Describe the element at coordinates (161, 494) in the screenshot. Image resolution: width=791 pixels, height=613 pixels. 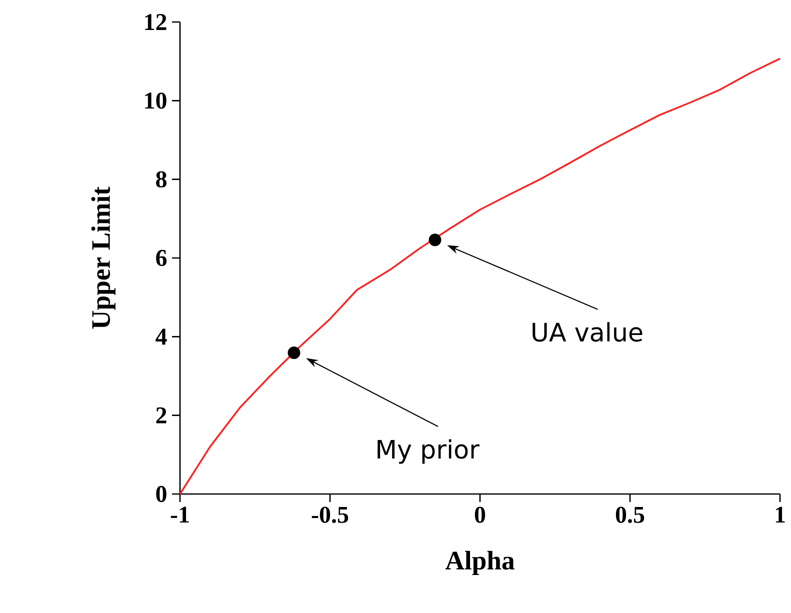
I see `y-tick-label: 0` at that location.